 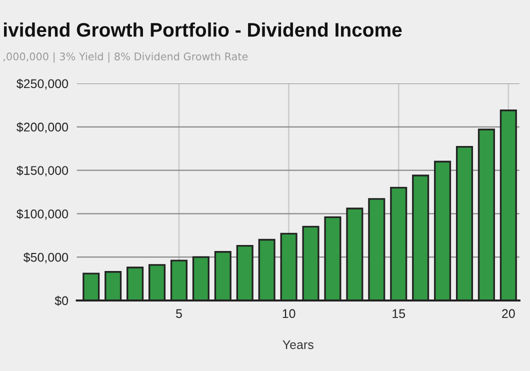 What do you see at coordinates (179, 313) in the screenshot?
I see `x-tick-label: 5` at bounding box center [179, 313].